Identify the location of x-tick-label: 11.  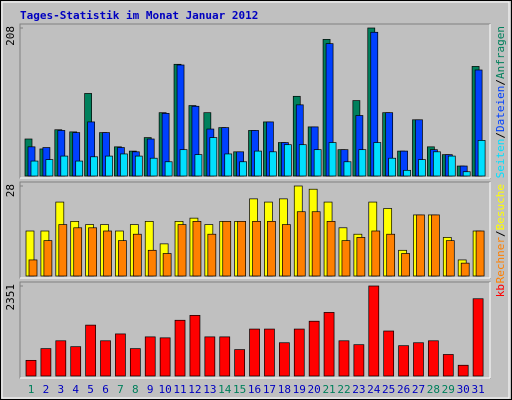
(179, 389).